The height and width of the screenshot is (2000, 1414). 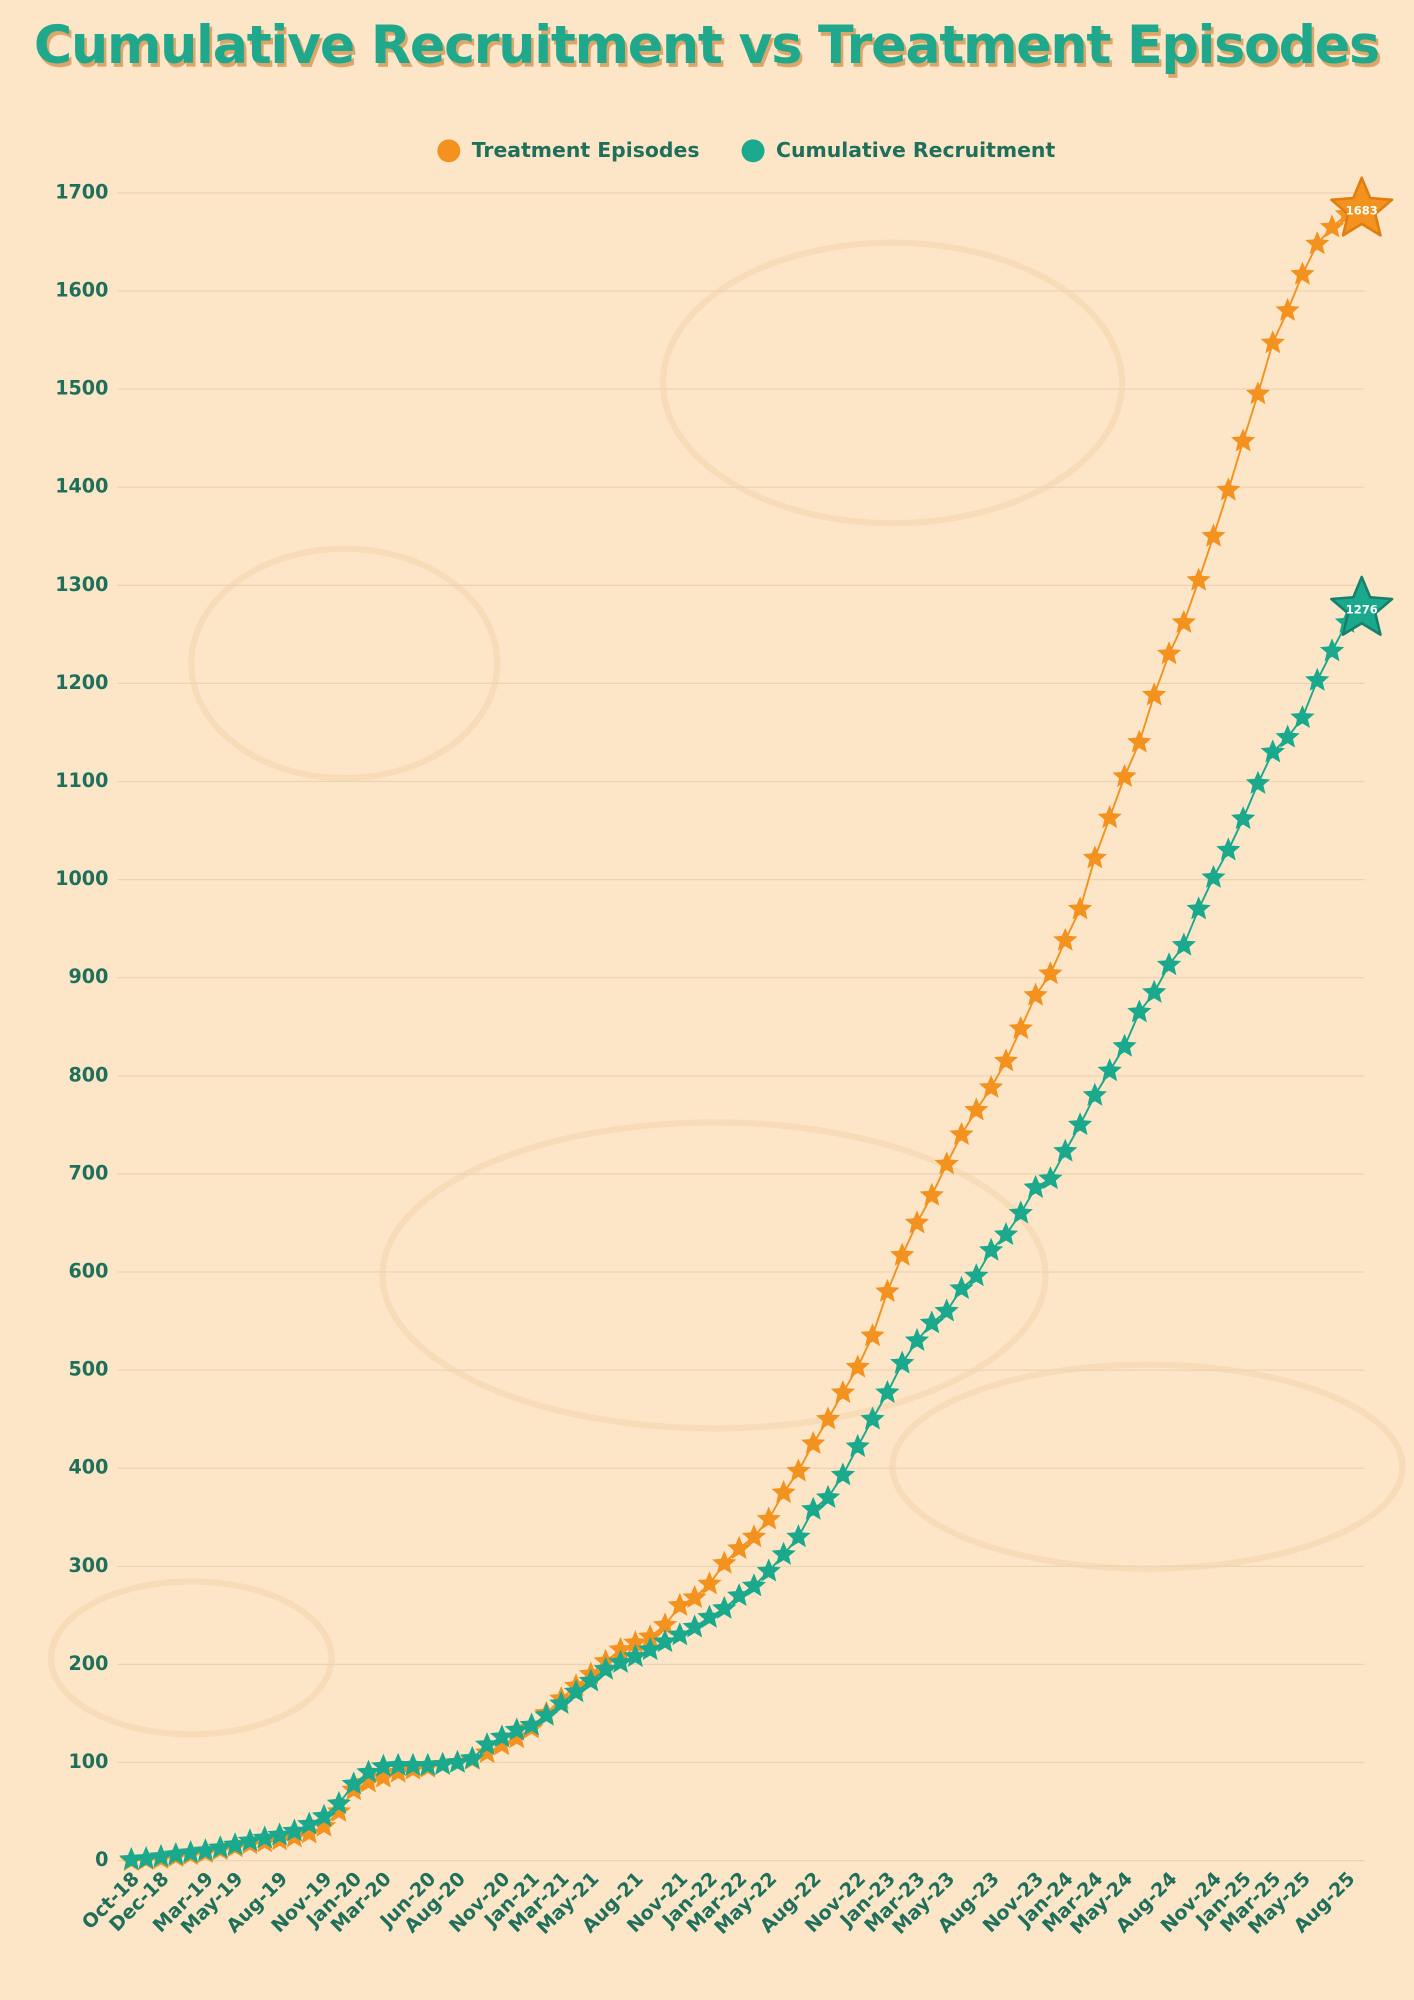 I want to click on y-tick-label: 600, so click(x=88, y=1271).